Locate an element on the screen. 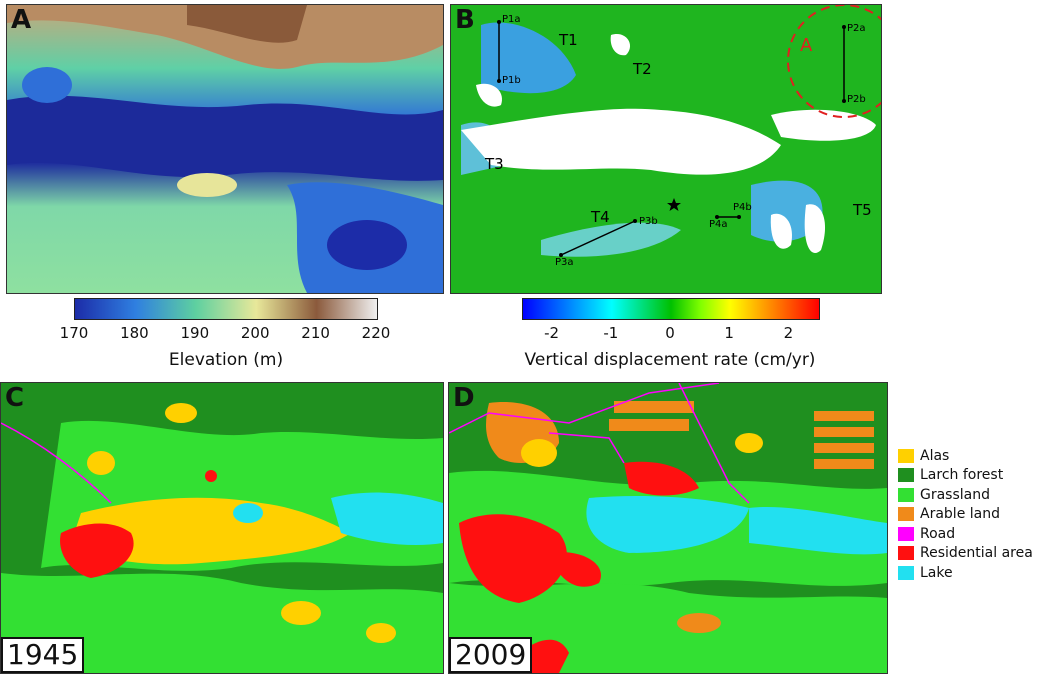  legend-item: Larch forest is located at coordinates (965, 476).